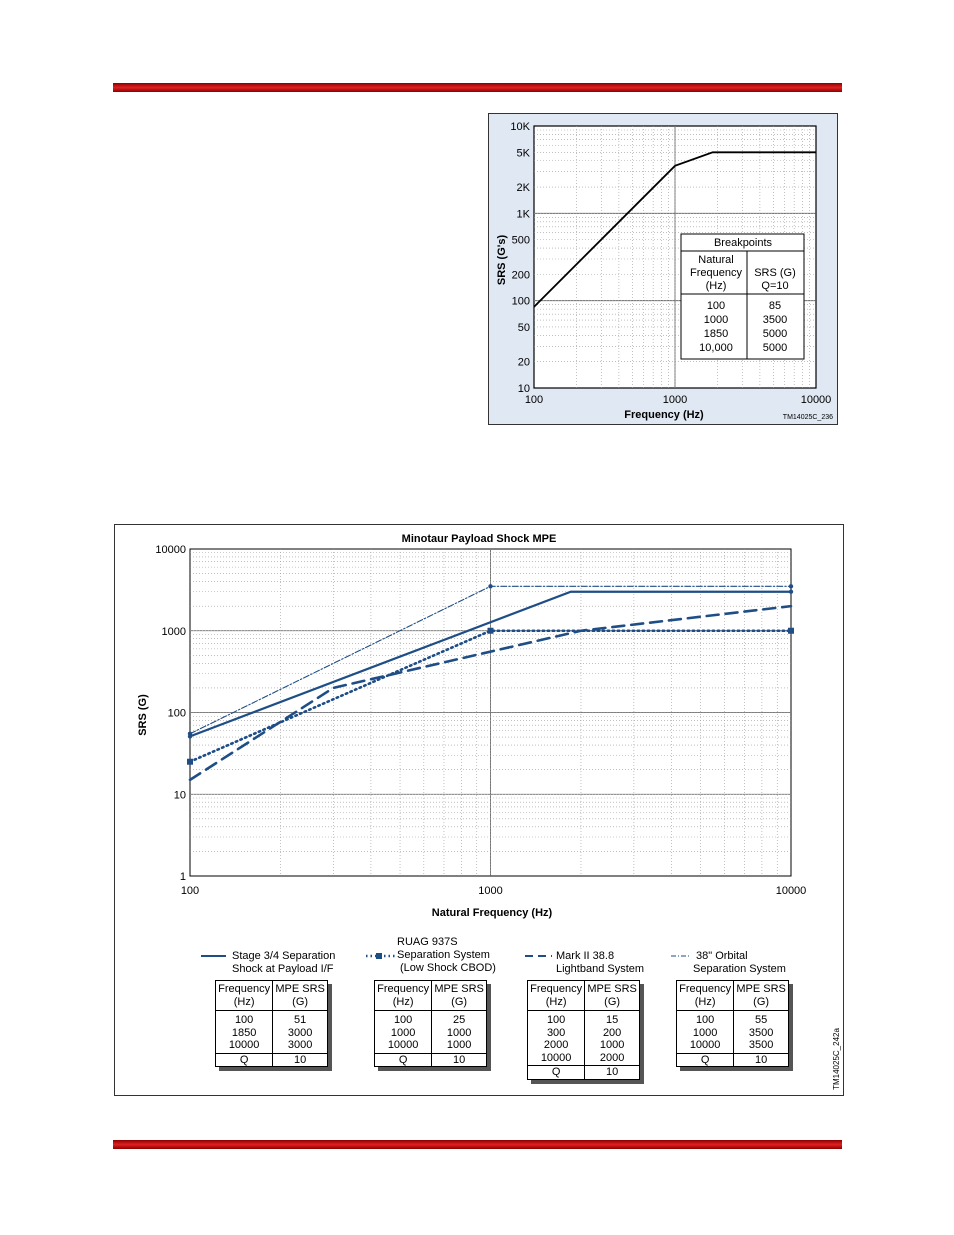 The height and width of the screenshot is (1235, 954). I want to click on breakpoints-title: Breakpoints, so click(743, 243).